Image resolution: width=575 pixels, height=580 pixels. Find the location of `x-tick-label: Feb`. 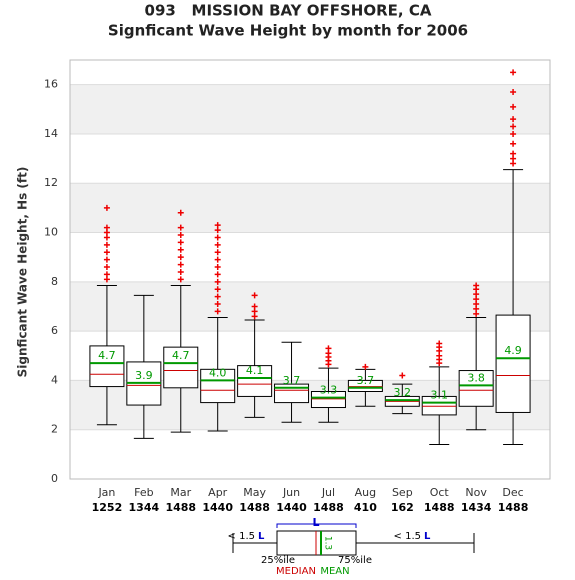

x-tick-label: Feb is located at coordinates (143, 492).